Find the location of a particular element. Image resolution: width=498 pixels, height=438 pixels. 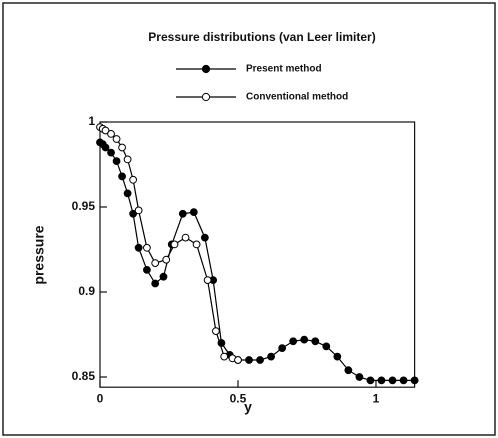

x-tick-label: 0 is located at coordinates (100, 398).